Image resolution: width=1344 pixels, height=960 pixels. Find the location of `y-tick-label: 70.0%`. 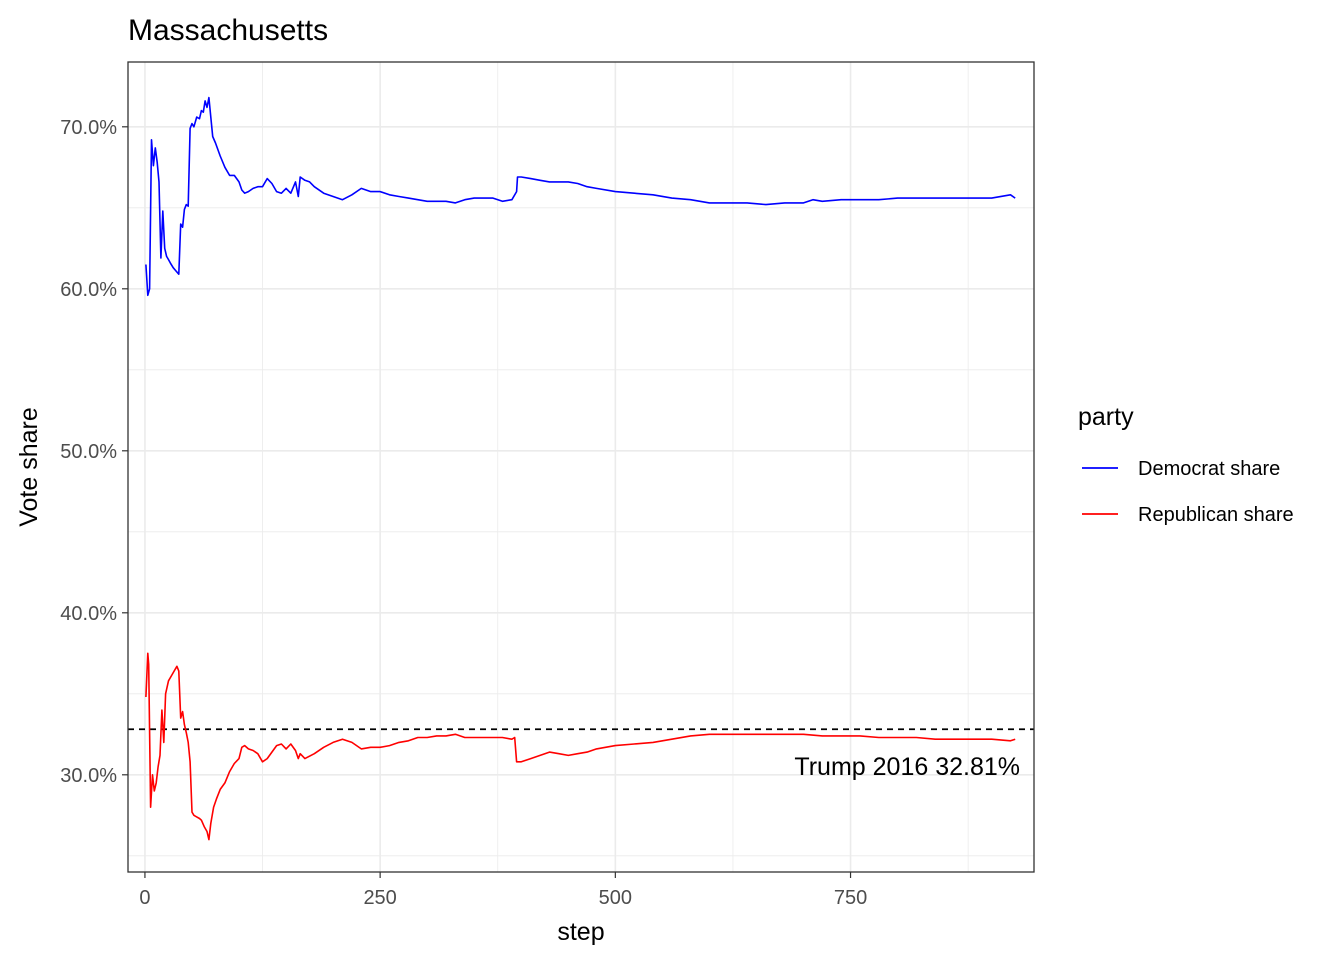

y-tick-label: 70.0% is located at coordinates (88, 128).